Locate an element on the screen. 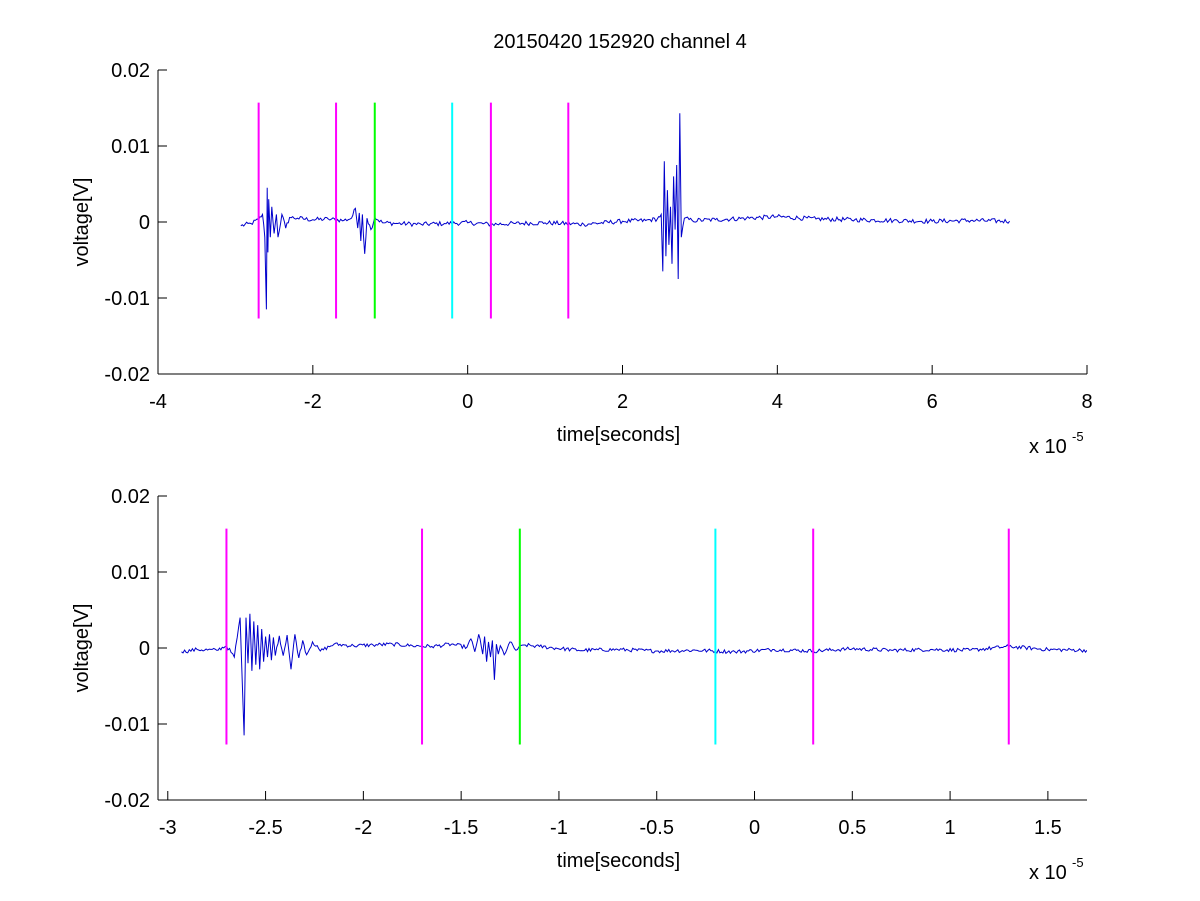  x-tick-label: -3 is located at coordinates (168, 828).